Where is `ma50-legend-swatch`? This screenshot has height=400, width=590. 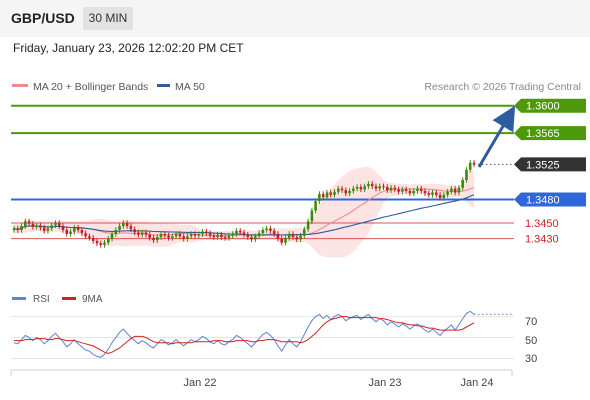
ma50-legend-swatch is located at coordinates (163, 85).